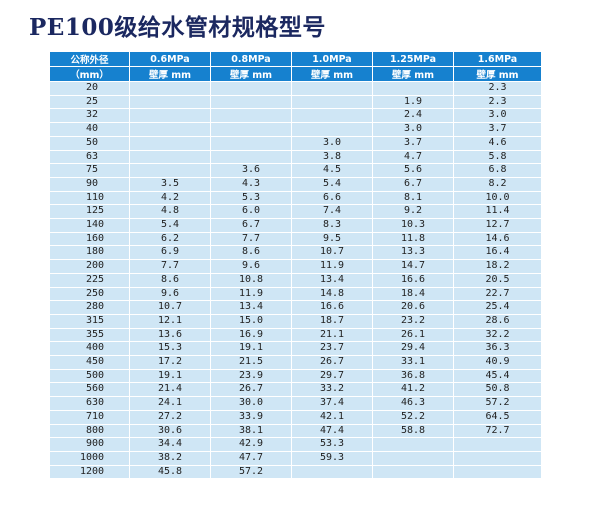  What do you see at coordinates (170, 239) in the screenshot?
I see `cell-thickness-0-6: 6.2` at bounding box center [170, 239].